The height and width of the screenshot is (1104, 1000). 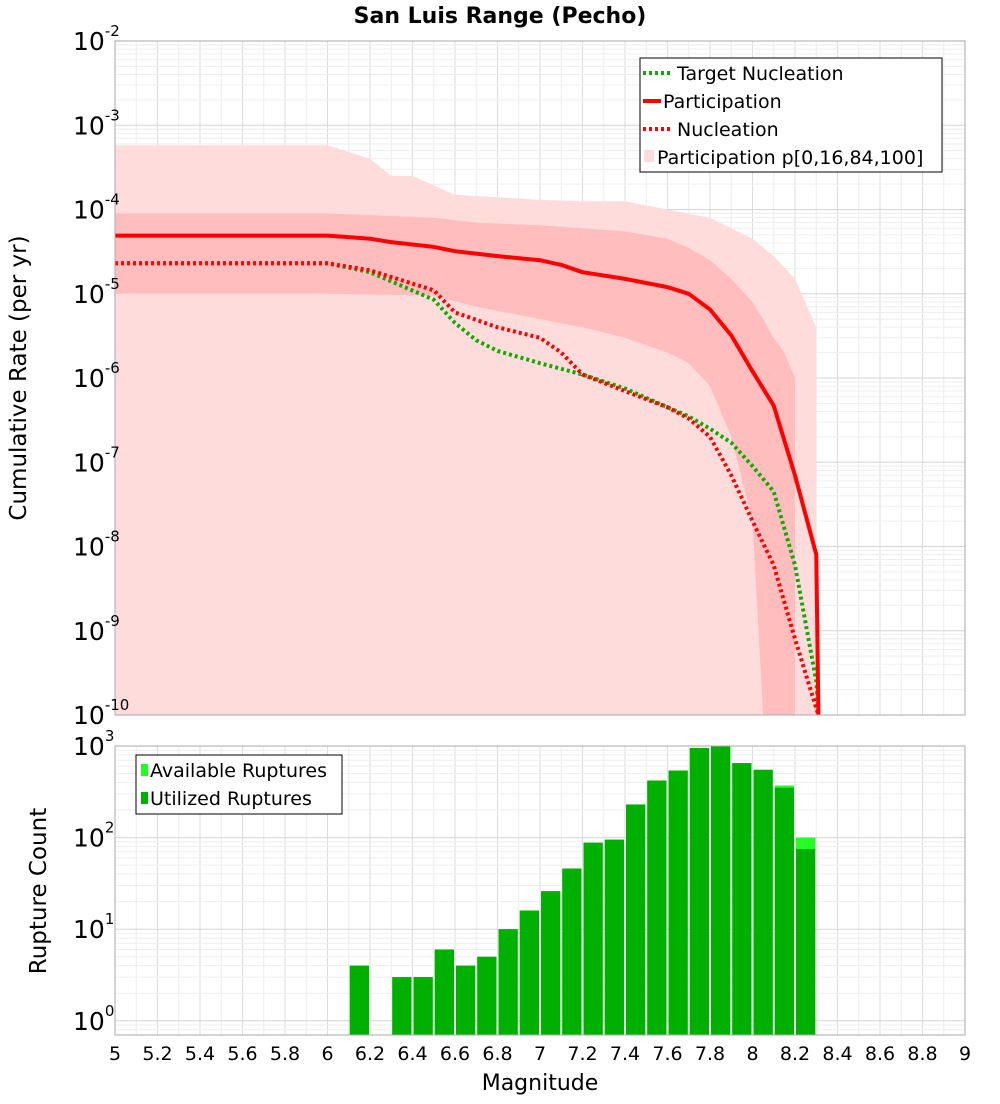 What do you see at coordinates (115, 1054) in the screenshot?
I see `x-tick-label: 5` at bounding box center [115, 1054].